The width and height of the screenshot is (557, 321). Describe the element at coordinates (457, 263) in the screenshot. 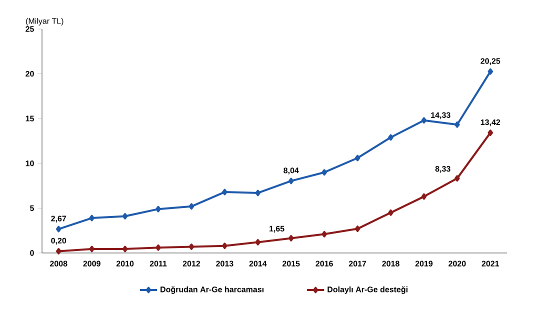

I see `x-tick-label: 2020` at that location.